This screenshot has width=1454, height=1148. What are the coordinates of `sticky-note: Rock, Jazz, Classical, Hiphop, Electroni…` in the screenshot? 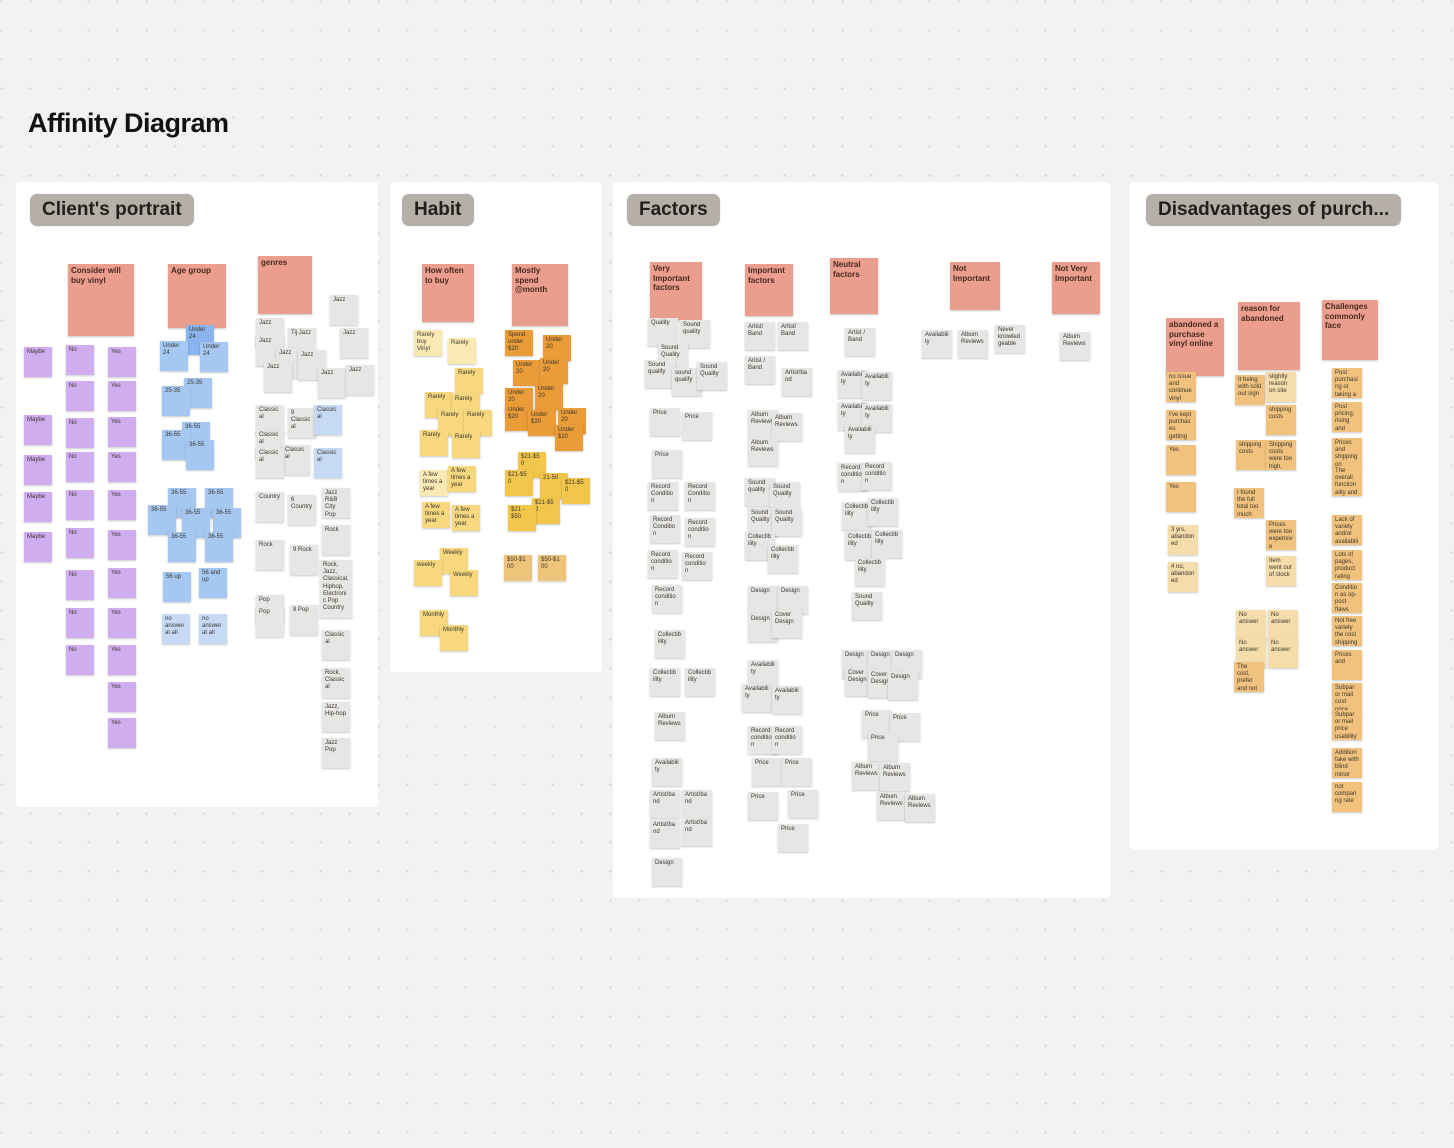 It's located at (336, 589).